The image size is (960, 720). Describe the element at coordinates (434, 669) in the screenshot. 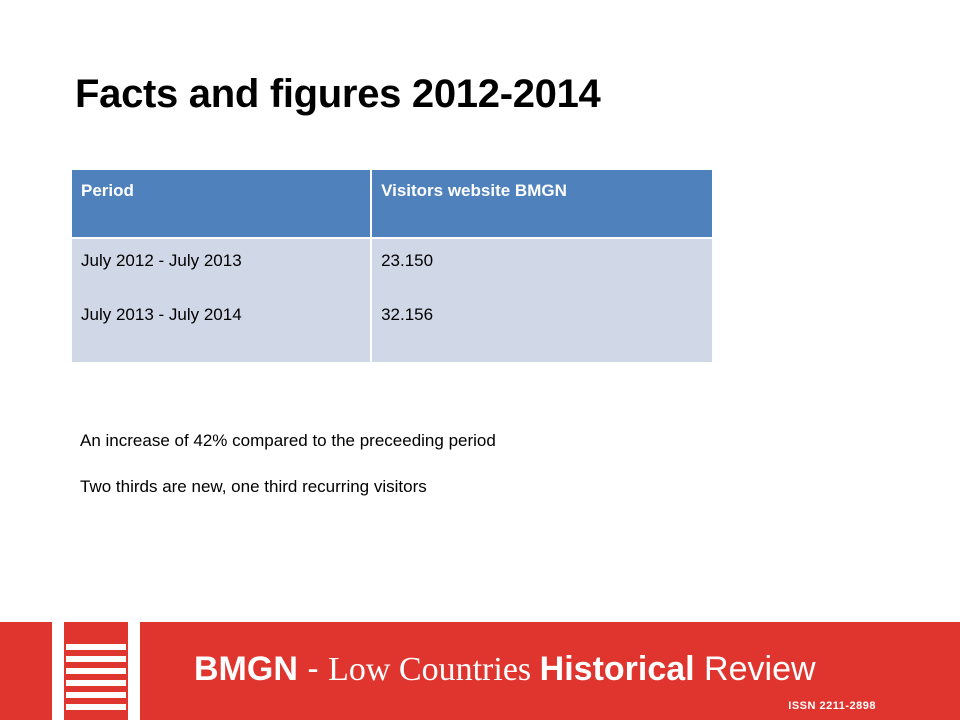

I see `footer-name-part1: Low Countries` at that location.